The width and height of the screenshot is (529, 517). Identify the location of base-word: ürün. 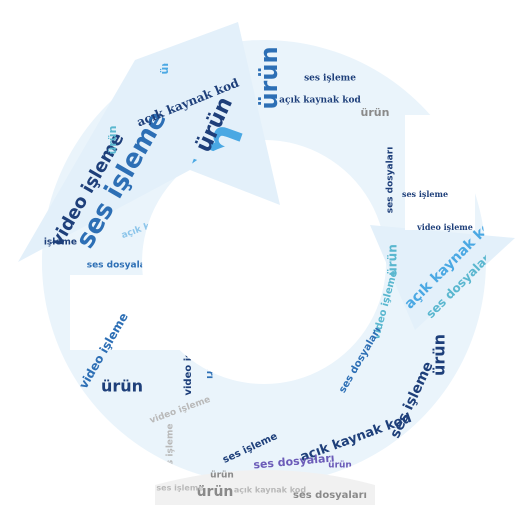
(215, 492).